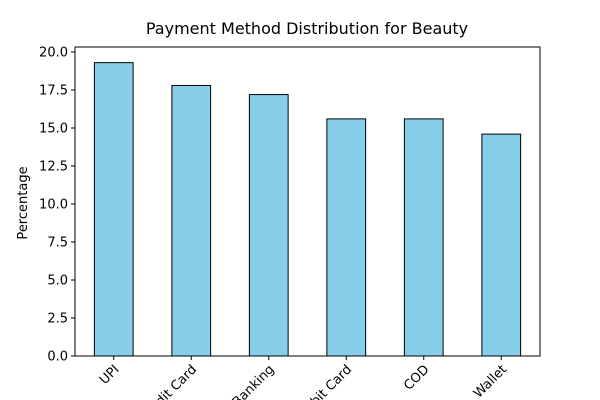  Describe the element at coordinates (53, 91) in the screenshot. I see `y-tick-label: 17.5` at that location.